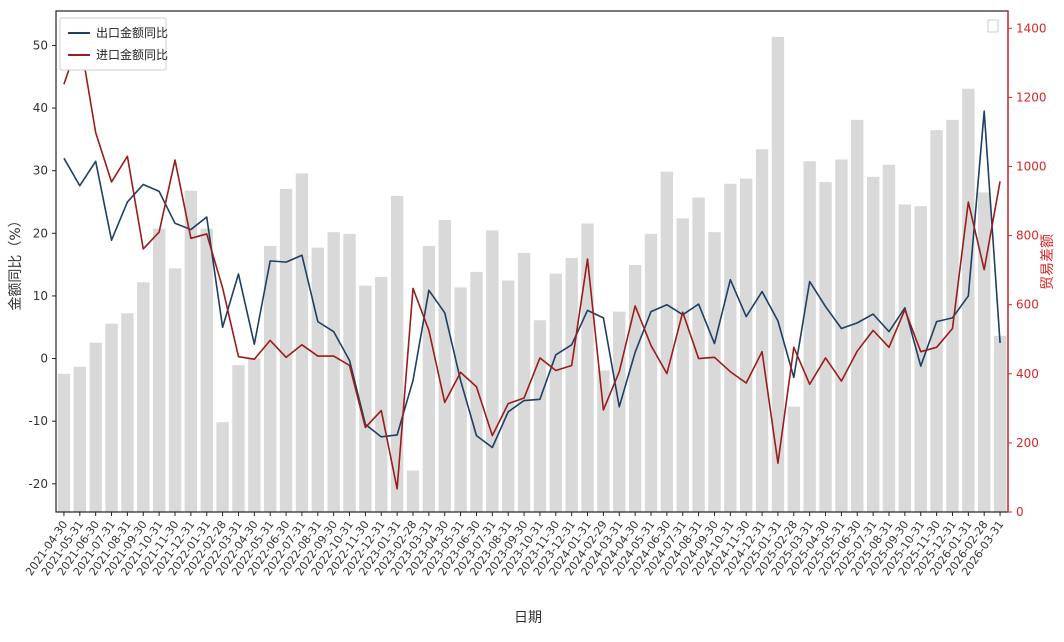 The height and width of the screenshot is (642, 1064). I want to click on legend-label-export: 出口金额同比, so click(132, 32).